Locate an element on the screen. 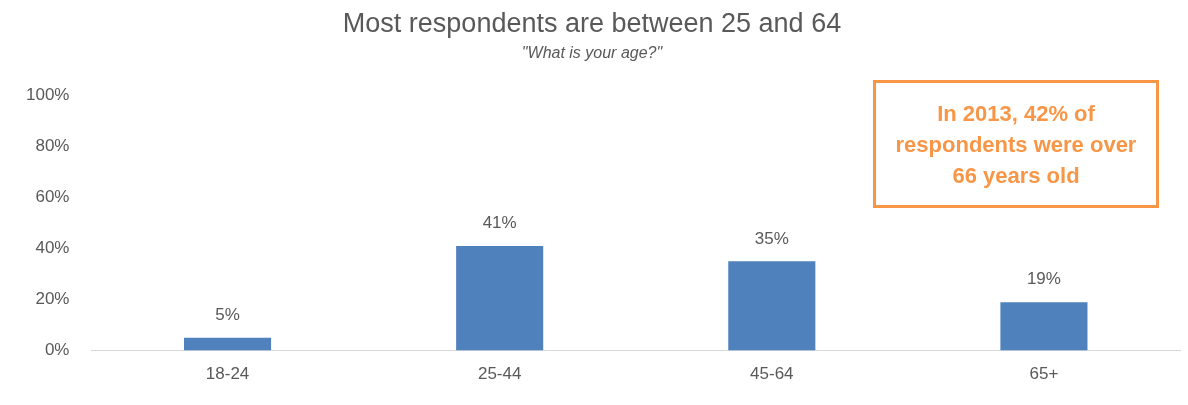 This screenshot has height=405, width=1188. data-label: 41% is located at coordinates (499, 223).